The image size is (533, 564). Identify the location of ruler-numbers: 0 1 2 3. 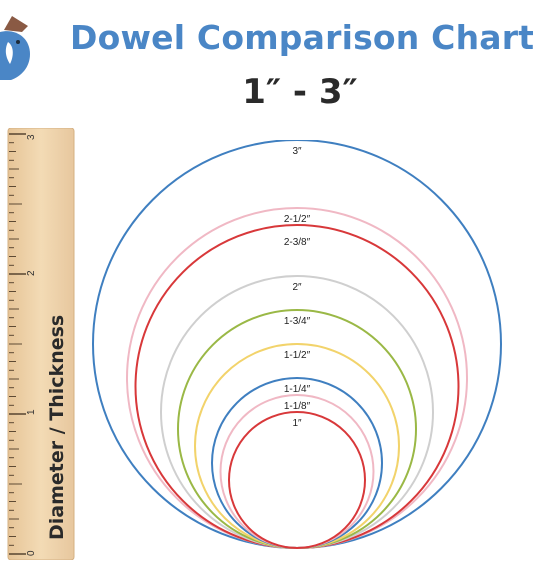
(31, 345).